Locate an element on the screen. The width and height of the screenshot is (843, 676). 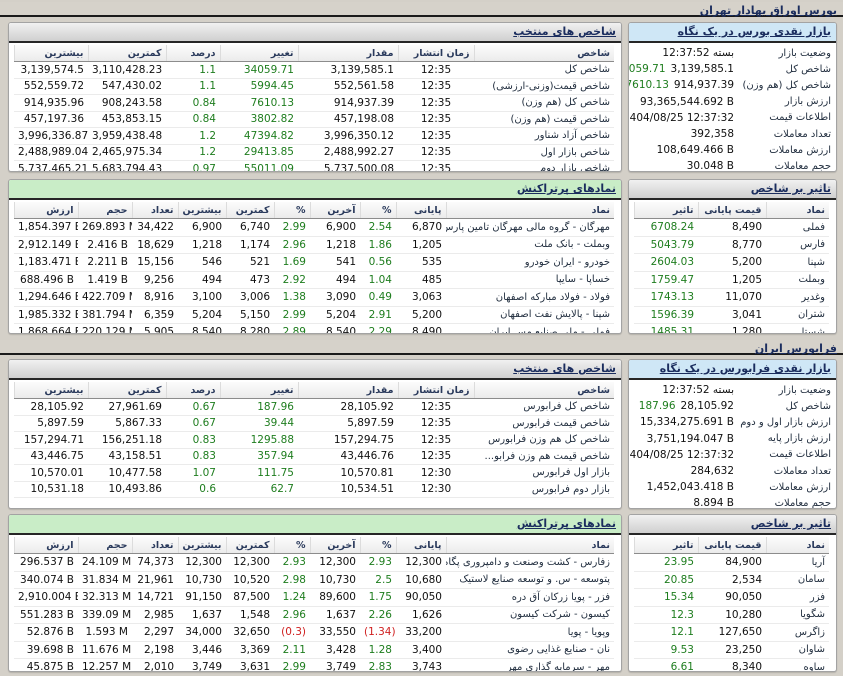
symbol-name: مهرگان - گروه مالی مهرگان تامین پارس is located at coordinates (530, 227).